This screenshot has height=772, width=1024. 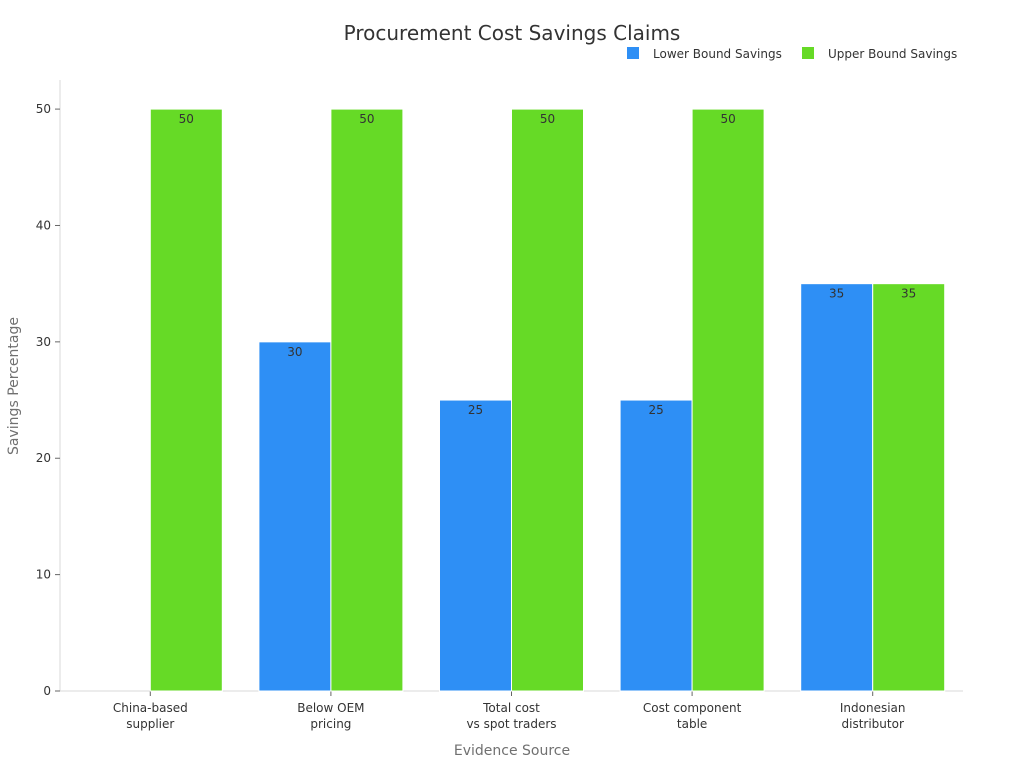 I want to click on legend-label: Lower Bound Savings, so click(x=717, y=54).